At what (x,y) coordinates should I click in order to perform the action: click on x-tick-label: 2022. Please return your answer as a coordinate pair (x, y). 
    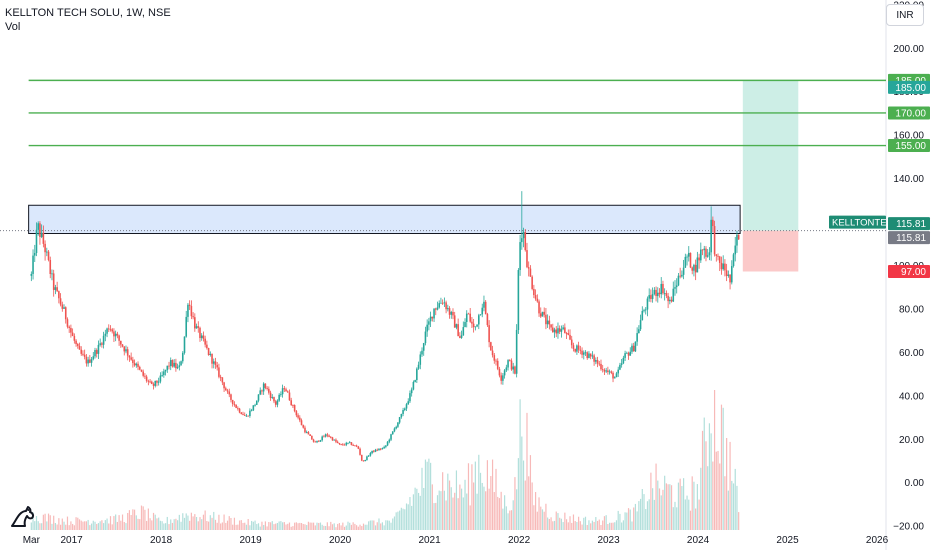
    Looking at the image, I should click on (519, 540).